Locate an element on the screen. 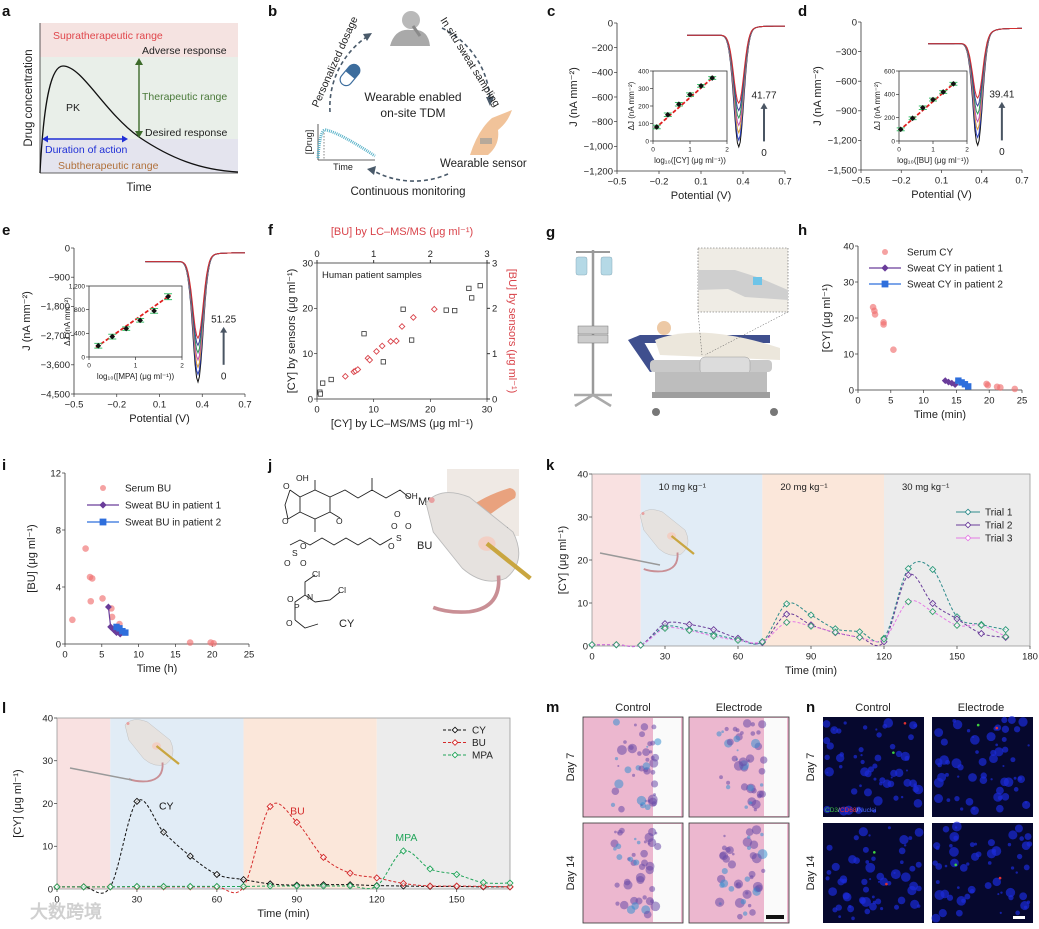 Image resolution: width=1039 pixels, height=929 pixels. y-tick-label: 1,200 is located at coordinates (77, 286).